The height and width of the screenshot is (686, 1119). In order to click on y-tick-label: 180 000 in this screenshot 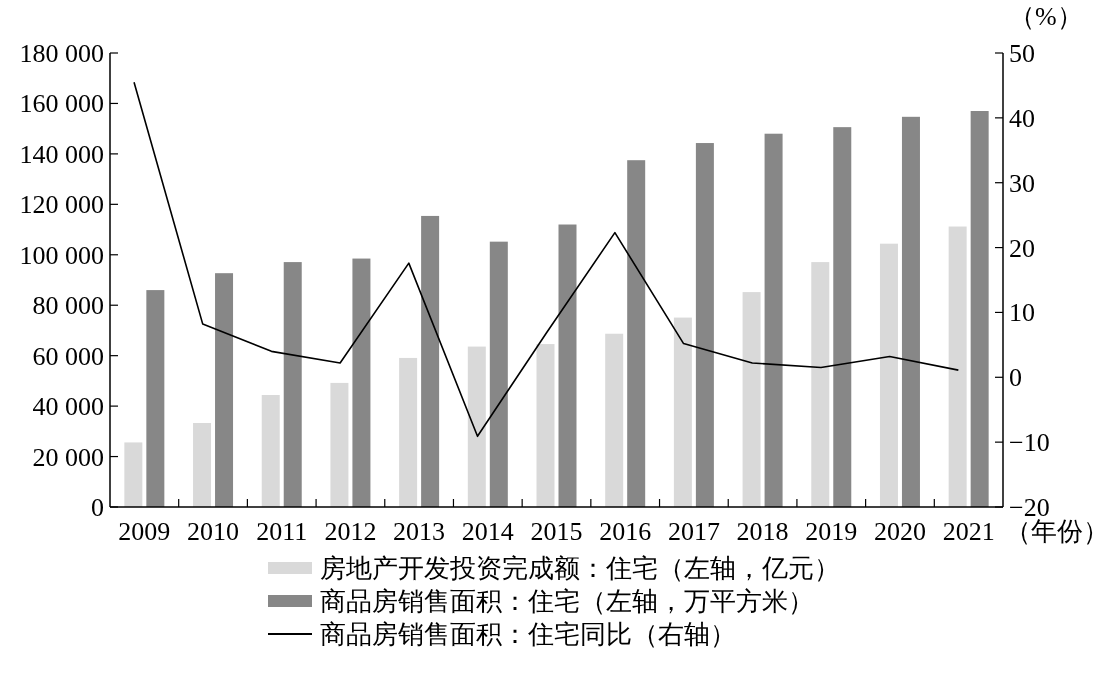, I will do `click(61, 53)`.